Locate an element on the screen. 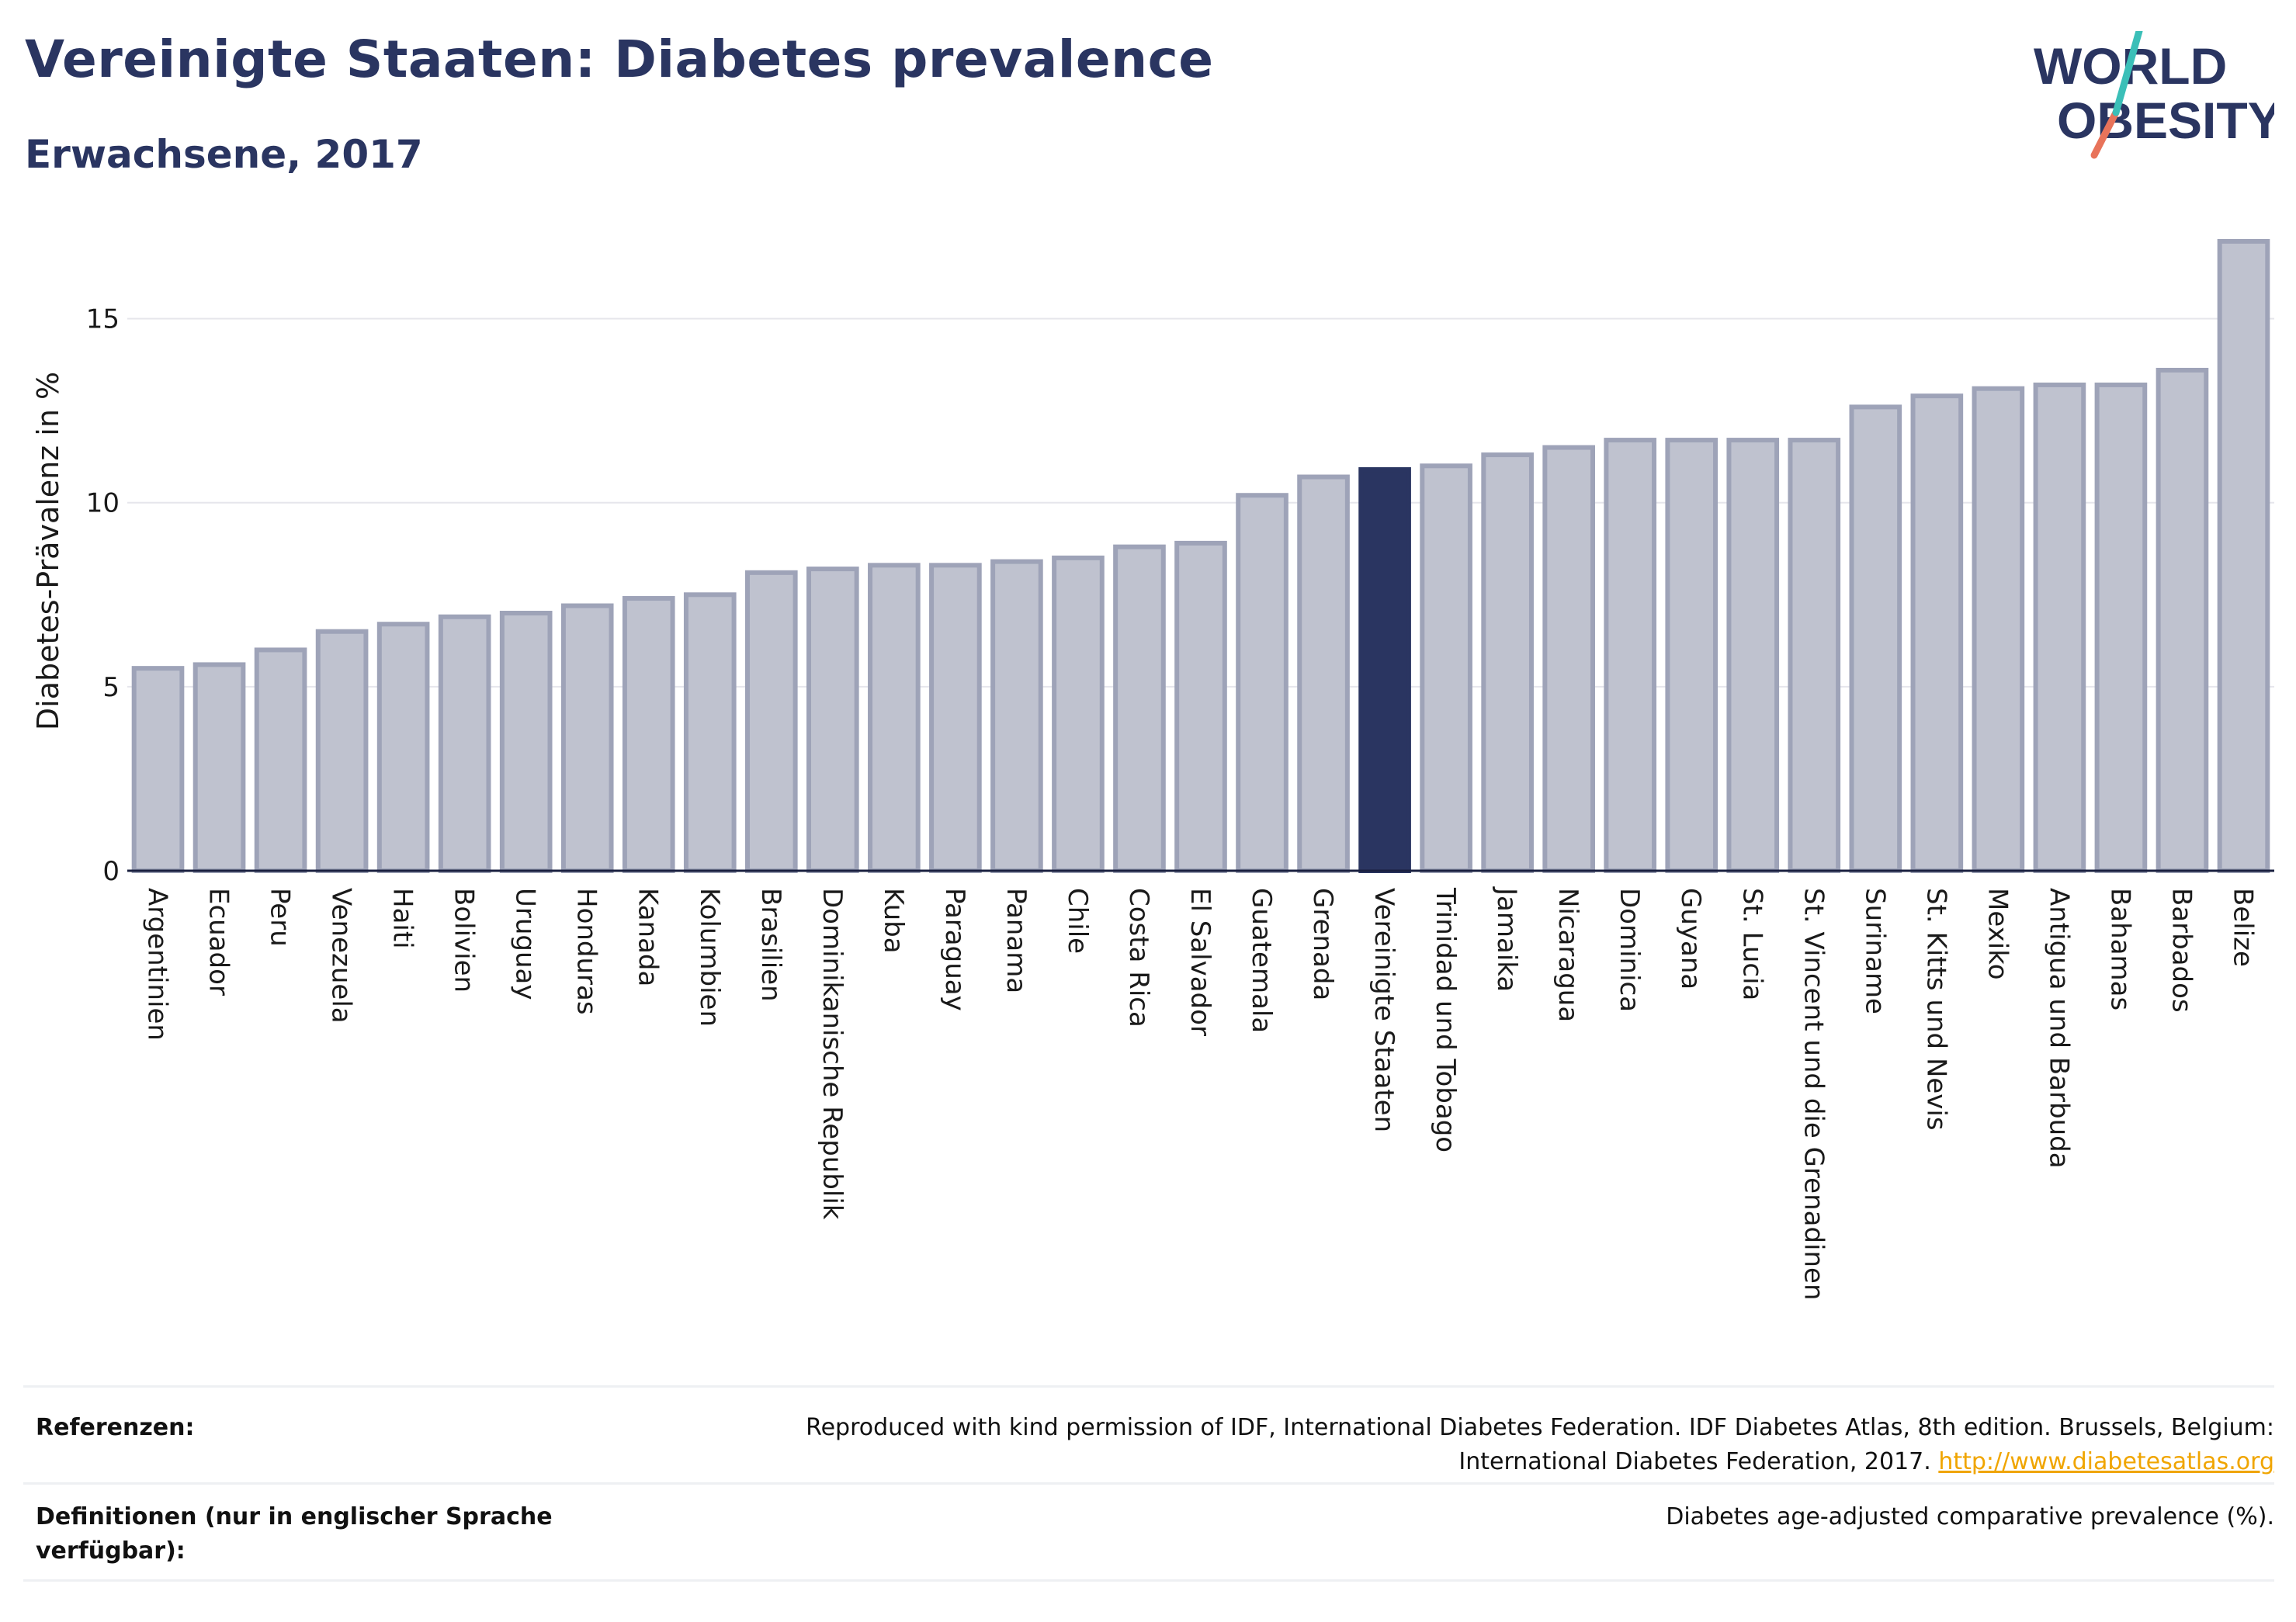  x-category-label: Chile is located at coordinates (1077, 921).